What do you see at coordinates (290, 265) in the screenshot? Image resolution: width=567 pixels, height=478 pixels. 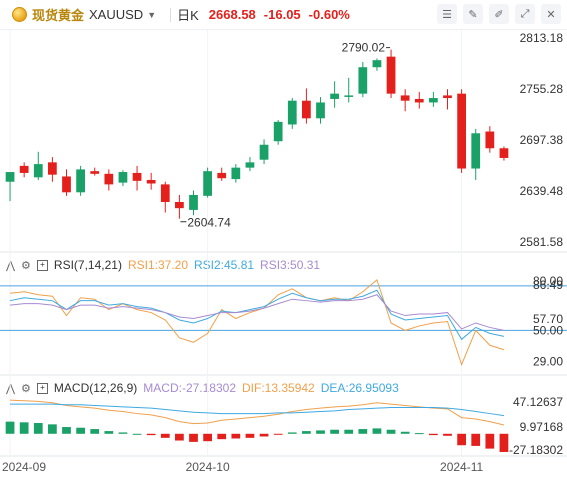 I see `rsi3-value: RSI3:50.31` at bounding box center [290, 265].